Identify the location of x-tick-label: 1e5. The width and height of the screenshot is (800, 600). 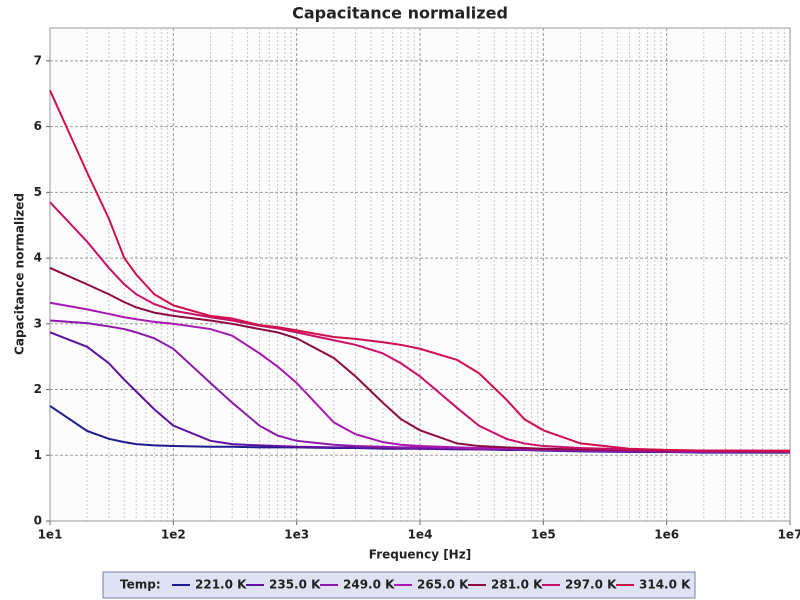
(543, 535).